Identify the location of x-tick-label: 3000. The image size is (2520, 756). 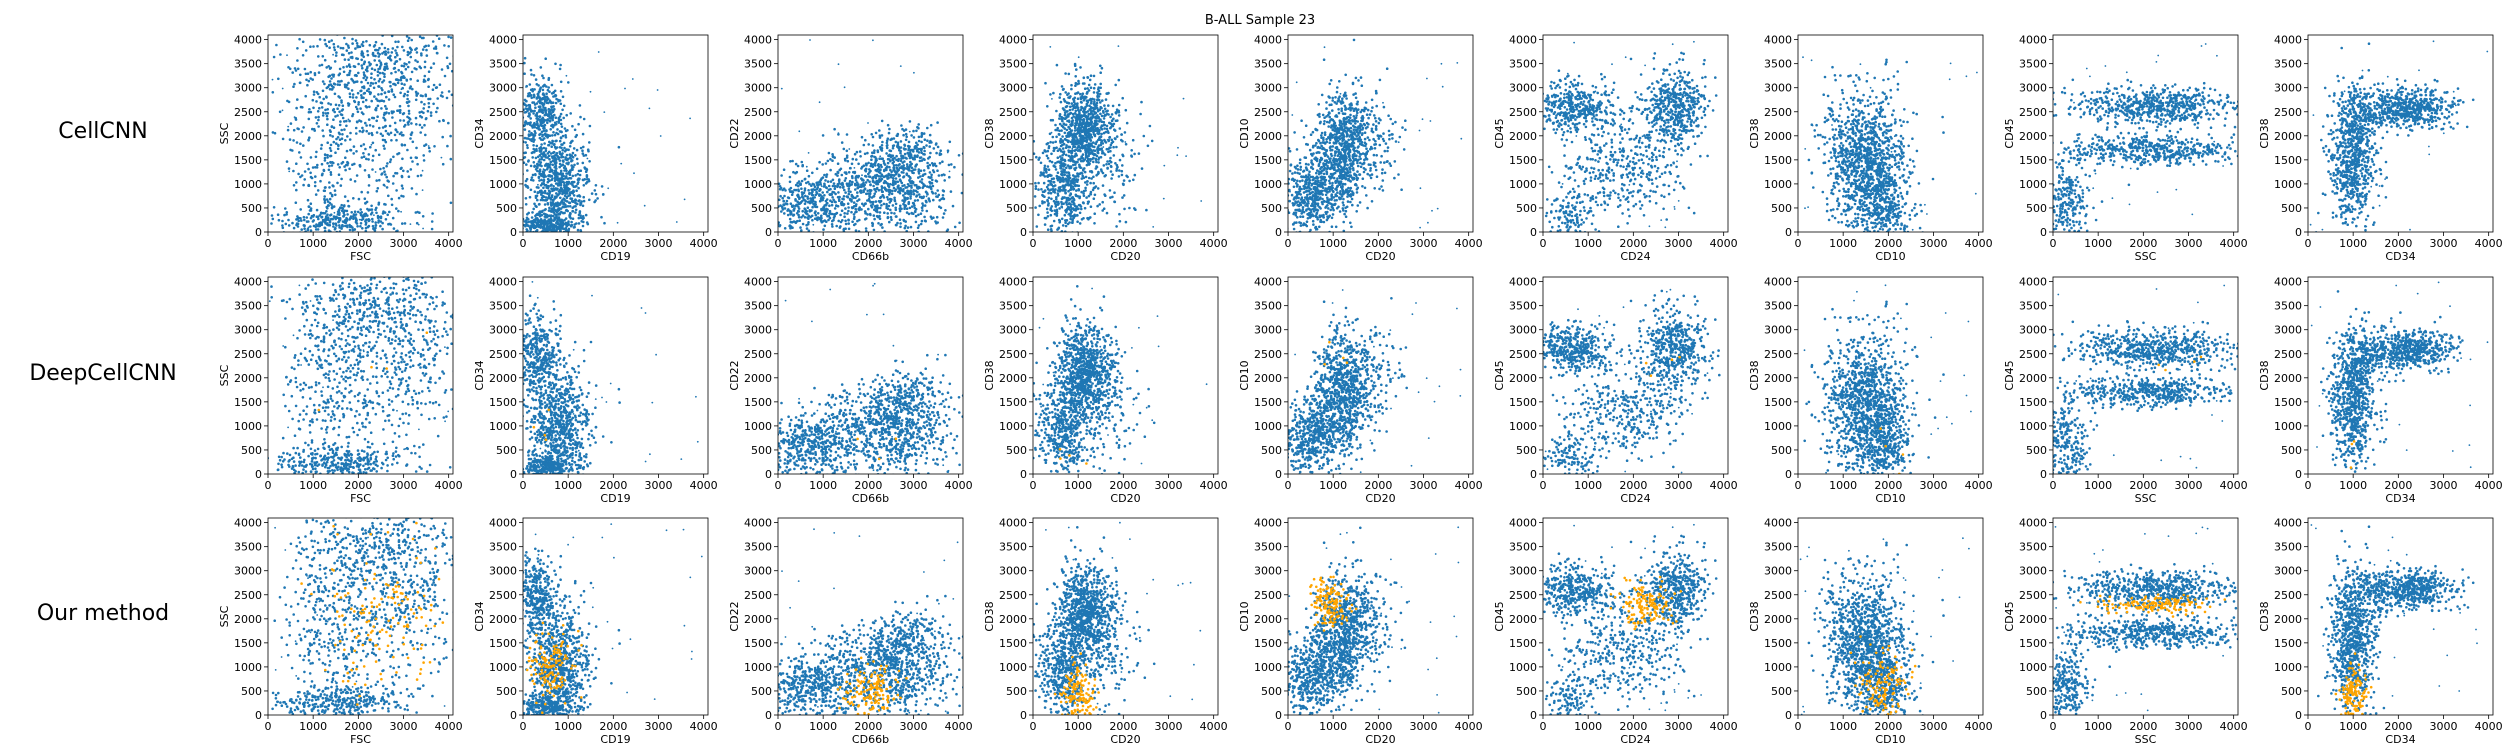
(913, 243).